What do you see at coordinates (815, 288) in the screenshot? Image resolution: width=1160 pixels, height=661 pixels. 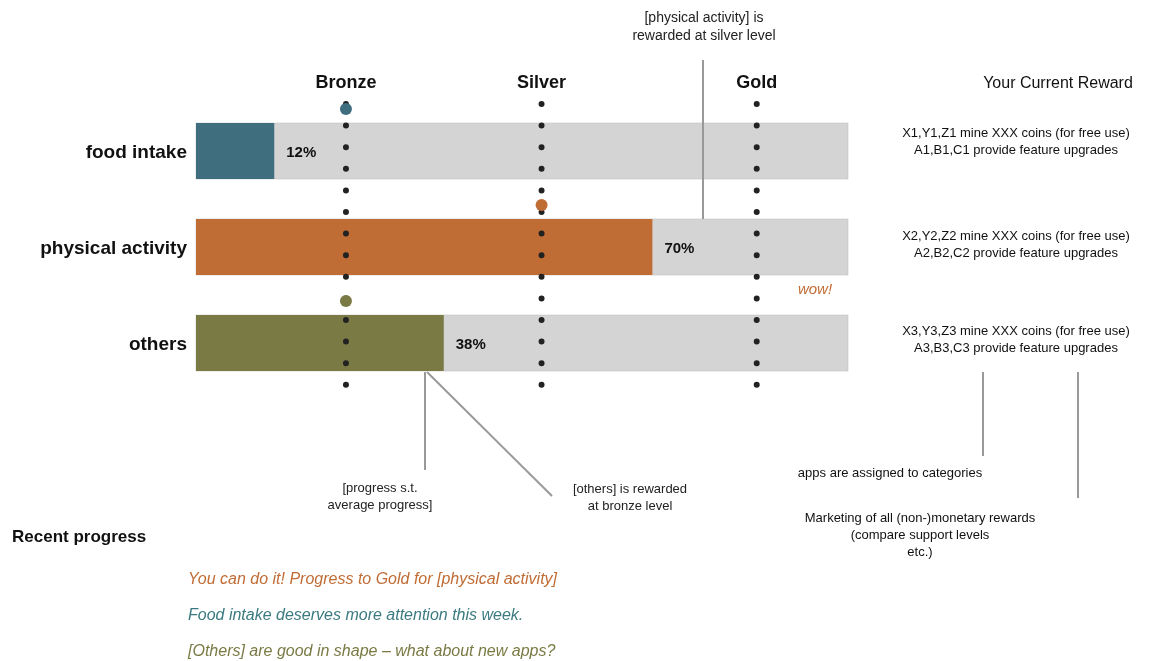 I see `annotation: wow!` at bounding box center [815, 288].